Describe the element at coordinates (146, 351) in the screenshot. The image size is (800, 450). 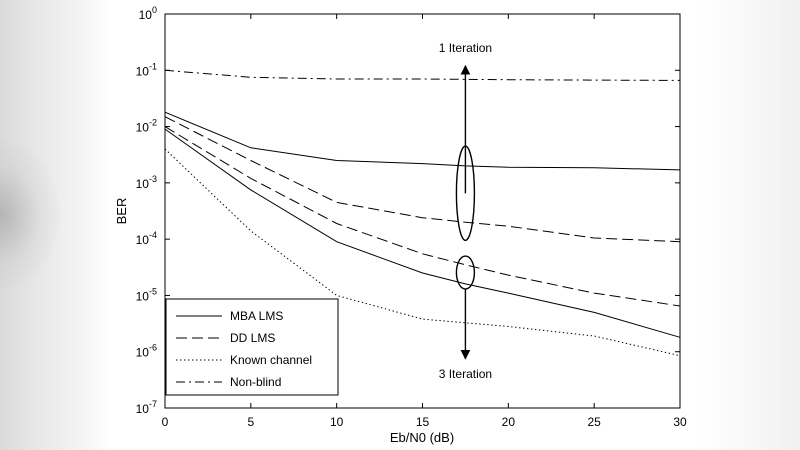
I see `y-tick-label: 10⁻⁶` at that location.